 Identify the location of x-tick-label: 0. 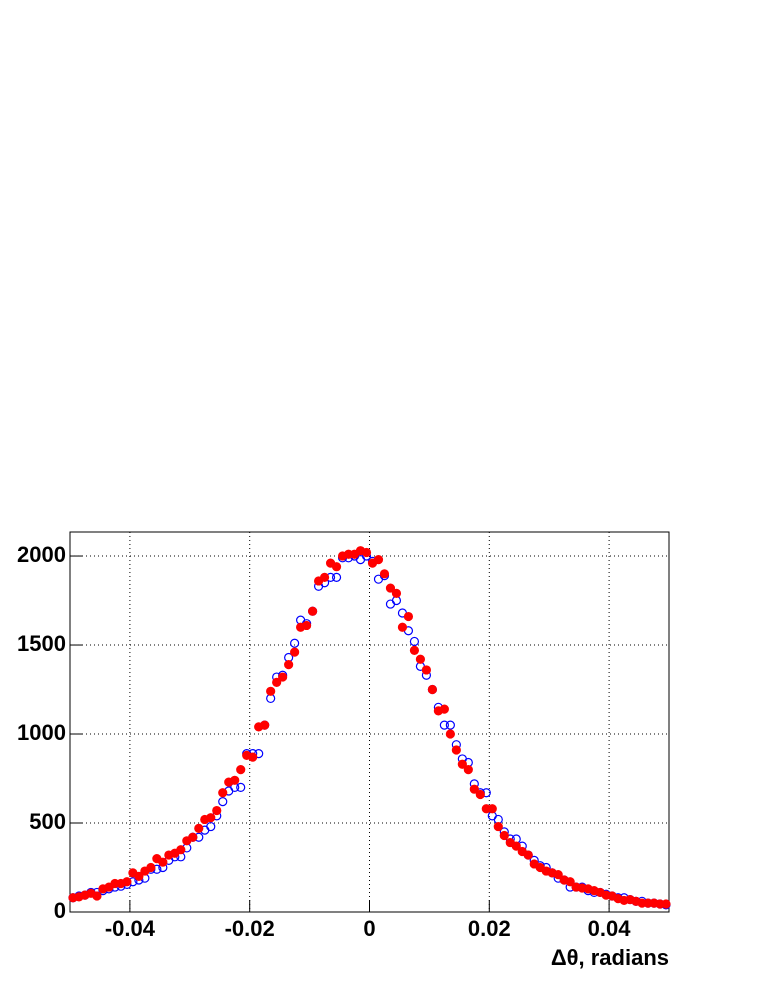
(369, 928).